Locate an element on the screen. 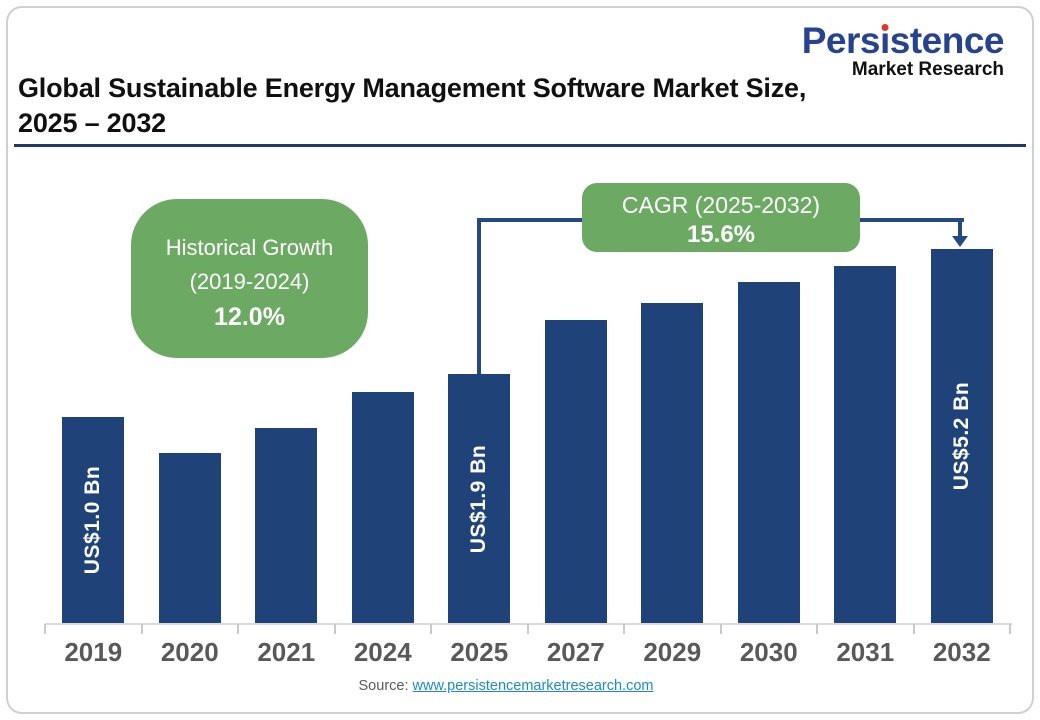 The height and width of the screenshot is (720, 1040). bar-2029 is located at coordinates (672, 463).